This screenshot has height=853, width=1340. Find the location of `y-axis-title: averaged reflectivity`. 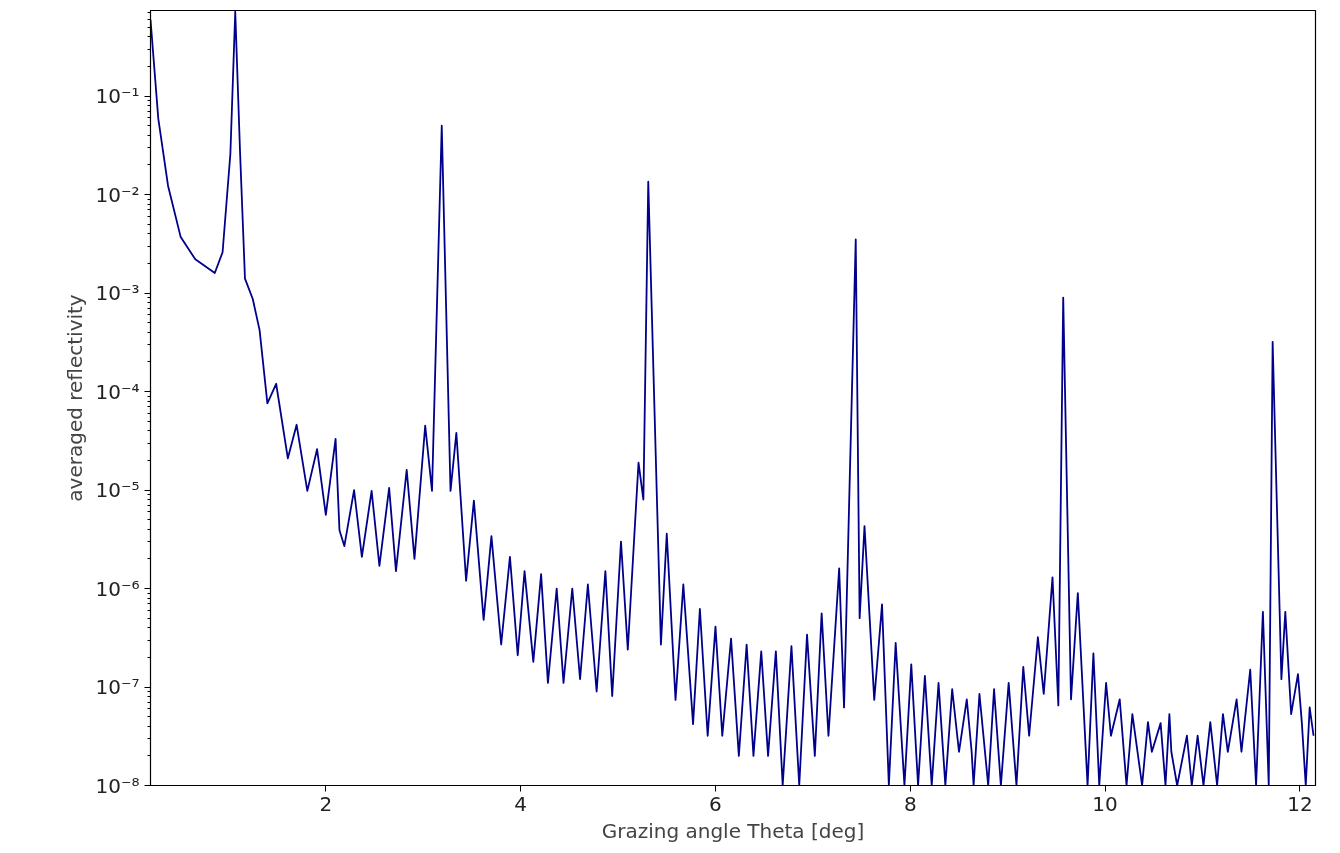

y-axis-title: averaged reflectivity is located at coordinates (75, 398).